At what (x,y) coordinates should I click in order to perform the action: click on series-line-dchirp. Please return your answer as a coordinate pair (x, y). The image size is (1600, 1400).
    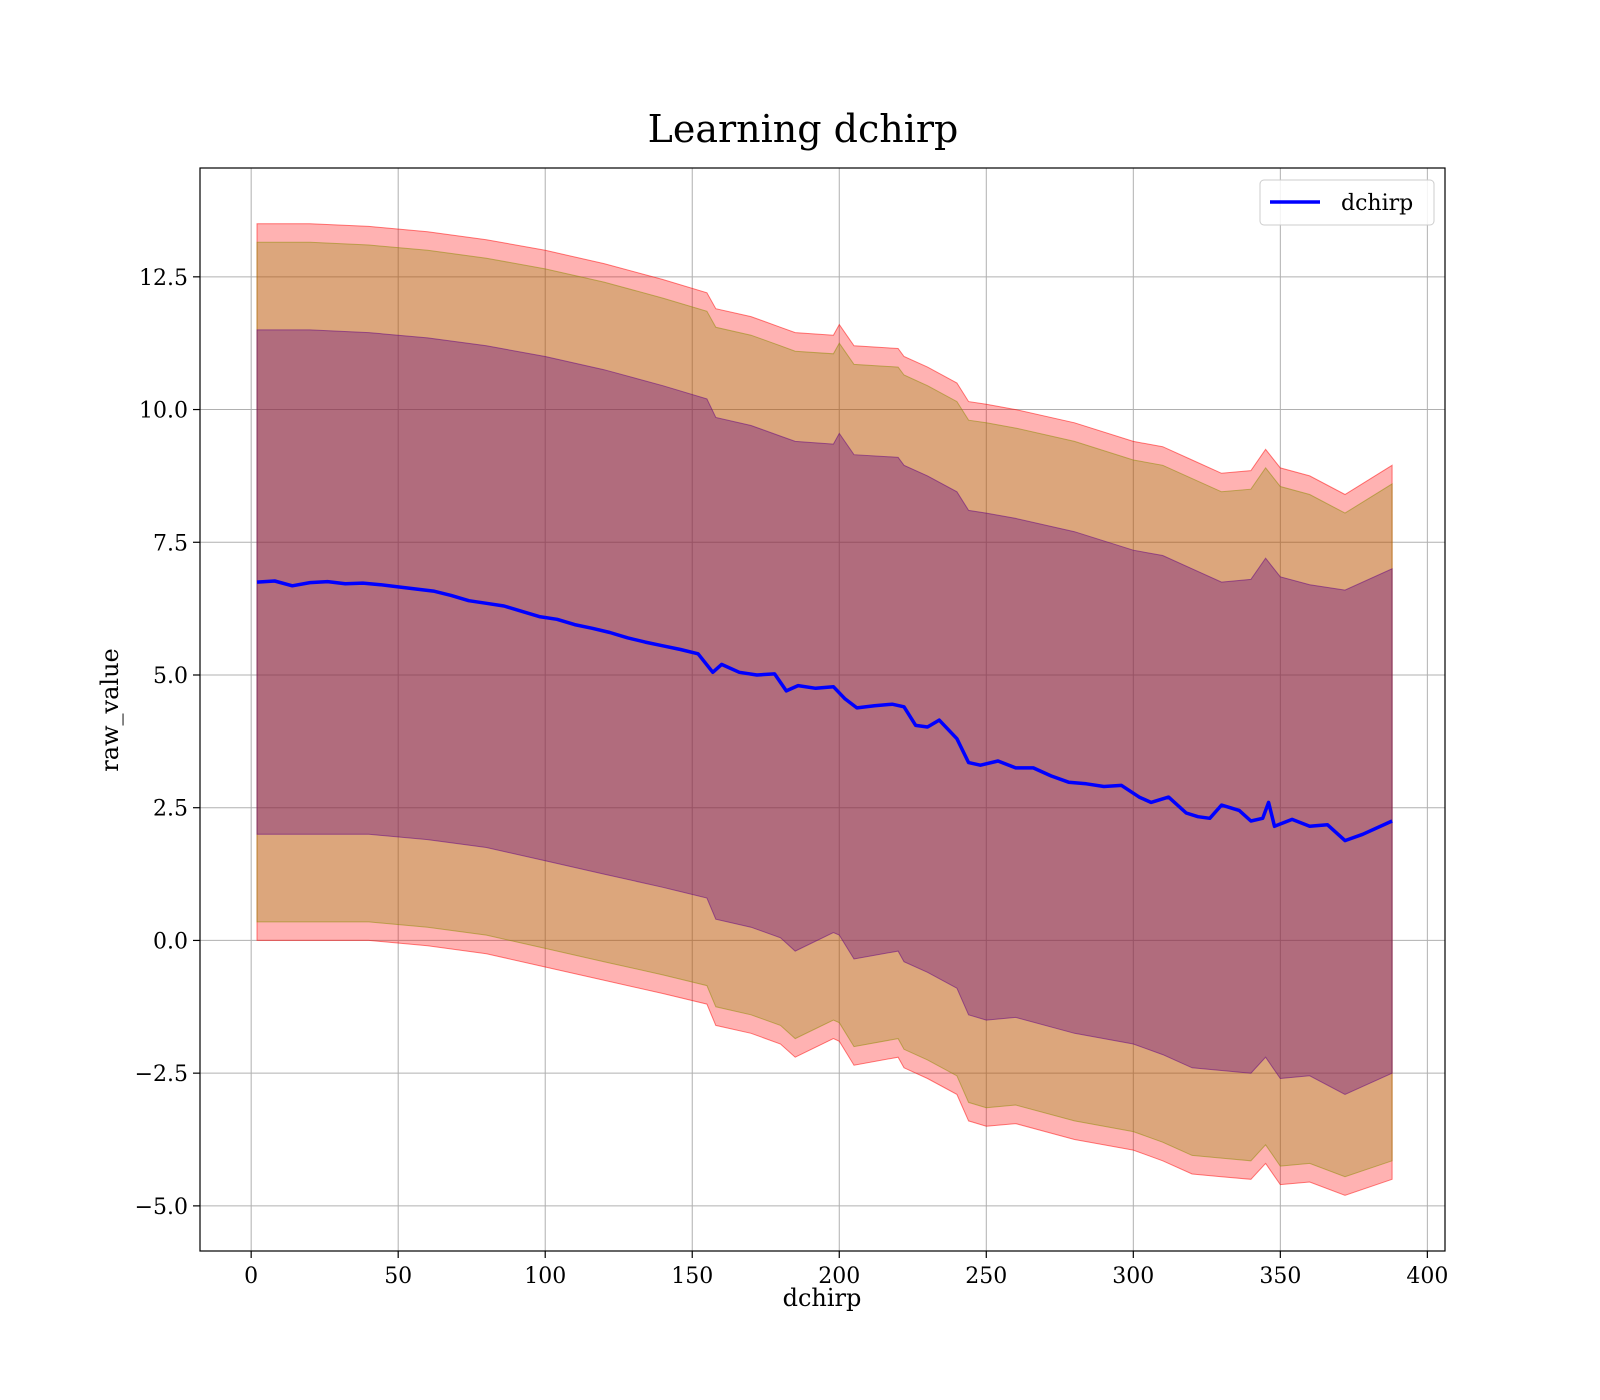
    Looking at the image, I should click on (824, 711).